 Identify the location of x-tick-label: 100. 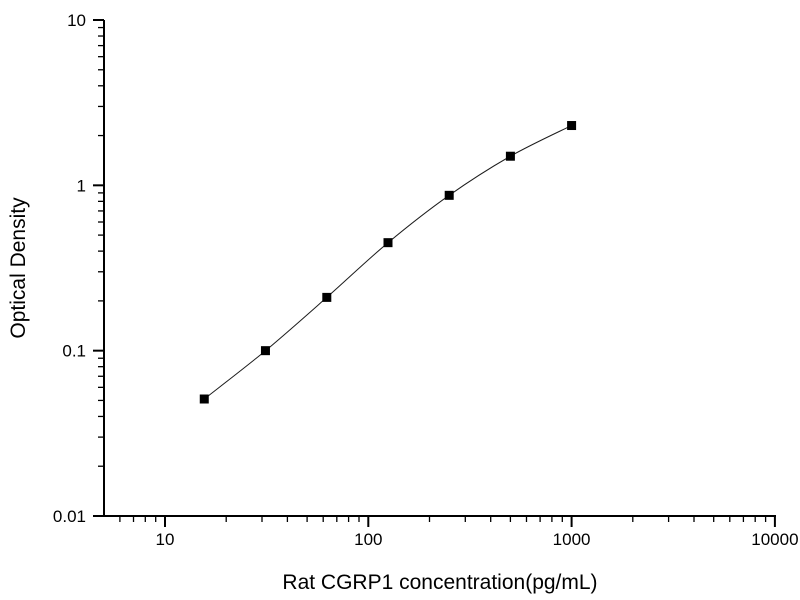
(368, 539).